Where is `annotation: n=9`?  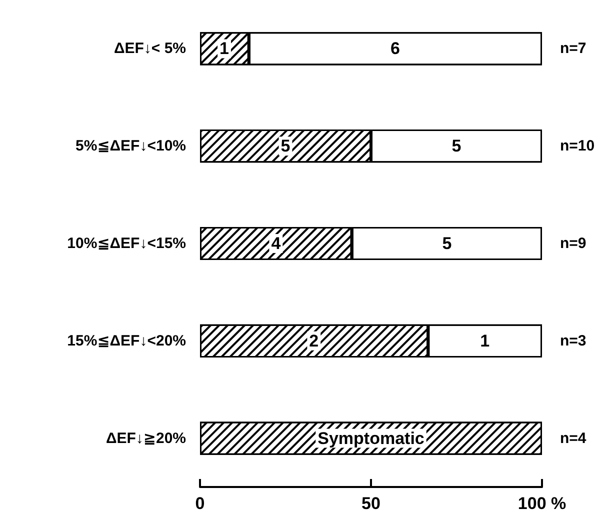 annotation: n=9 is located at coordinates (573, 243).